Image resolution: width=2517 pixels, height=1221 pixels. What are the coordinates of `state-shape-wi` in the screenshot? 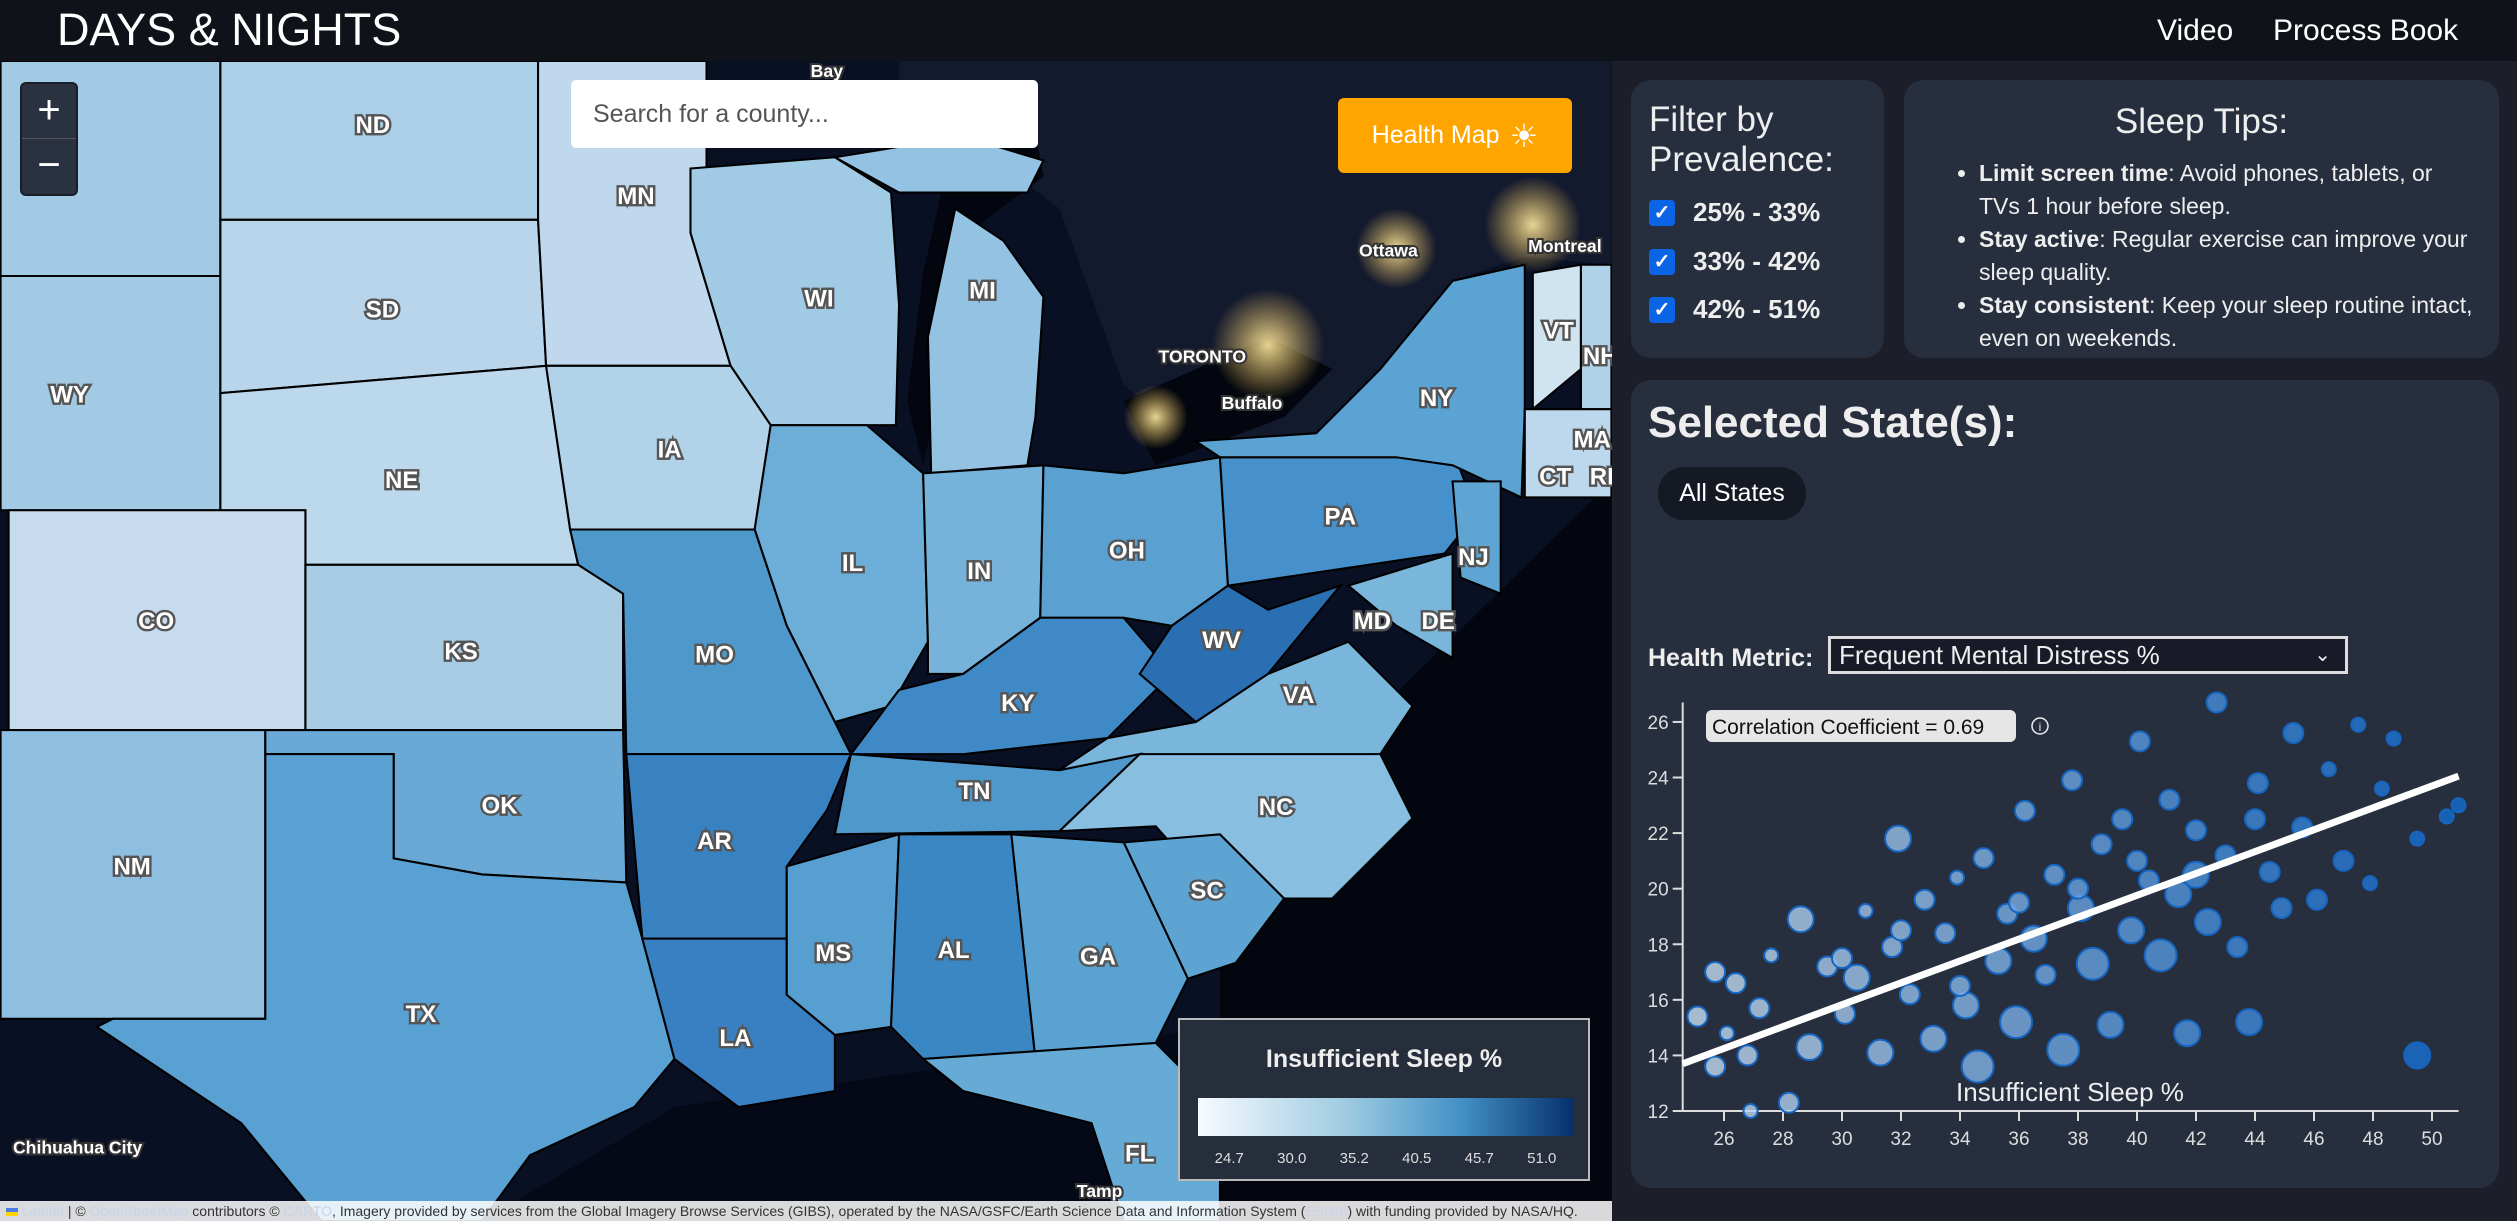 It's located at (795, 291).